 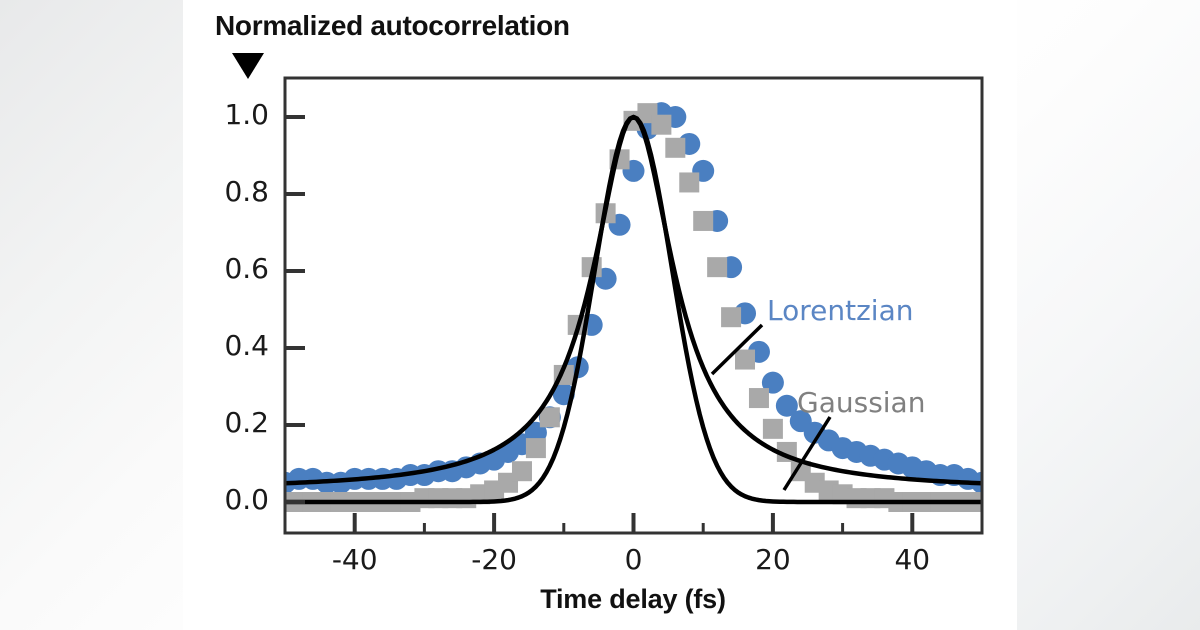 What do you see at coordinates (248, 66) in the screenshot?
I see `down-triangle-icon` at bounding box center [248, 66].